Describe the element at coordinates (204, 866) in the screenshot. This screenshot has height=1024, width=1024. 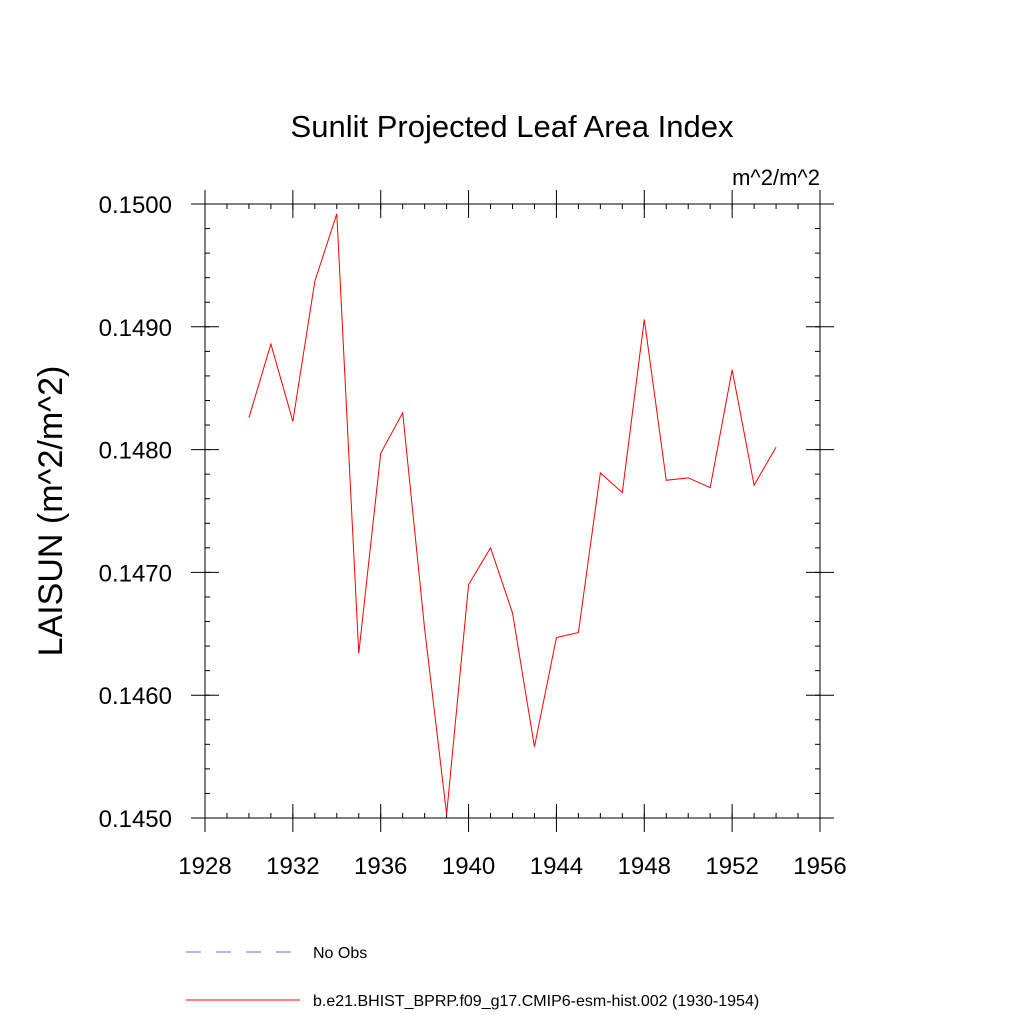
I see `x-tick-label: 1928` at that location.